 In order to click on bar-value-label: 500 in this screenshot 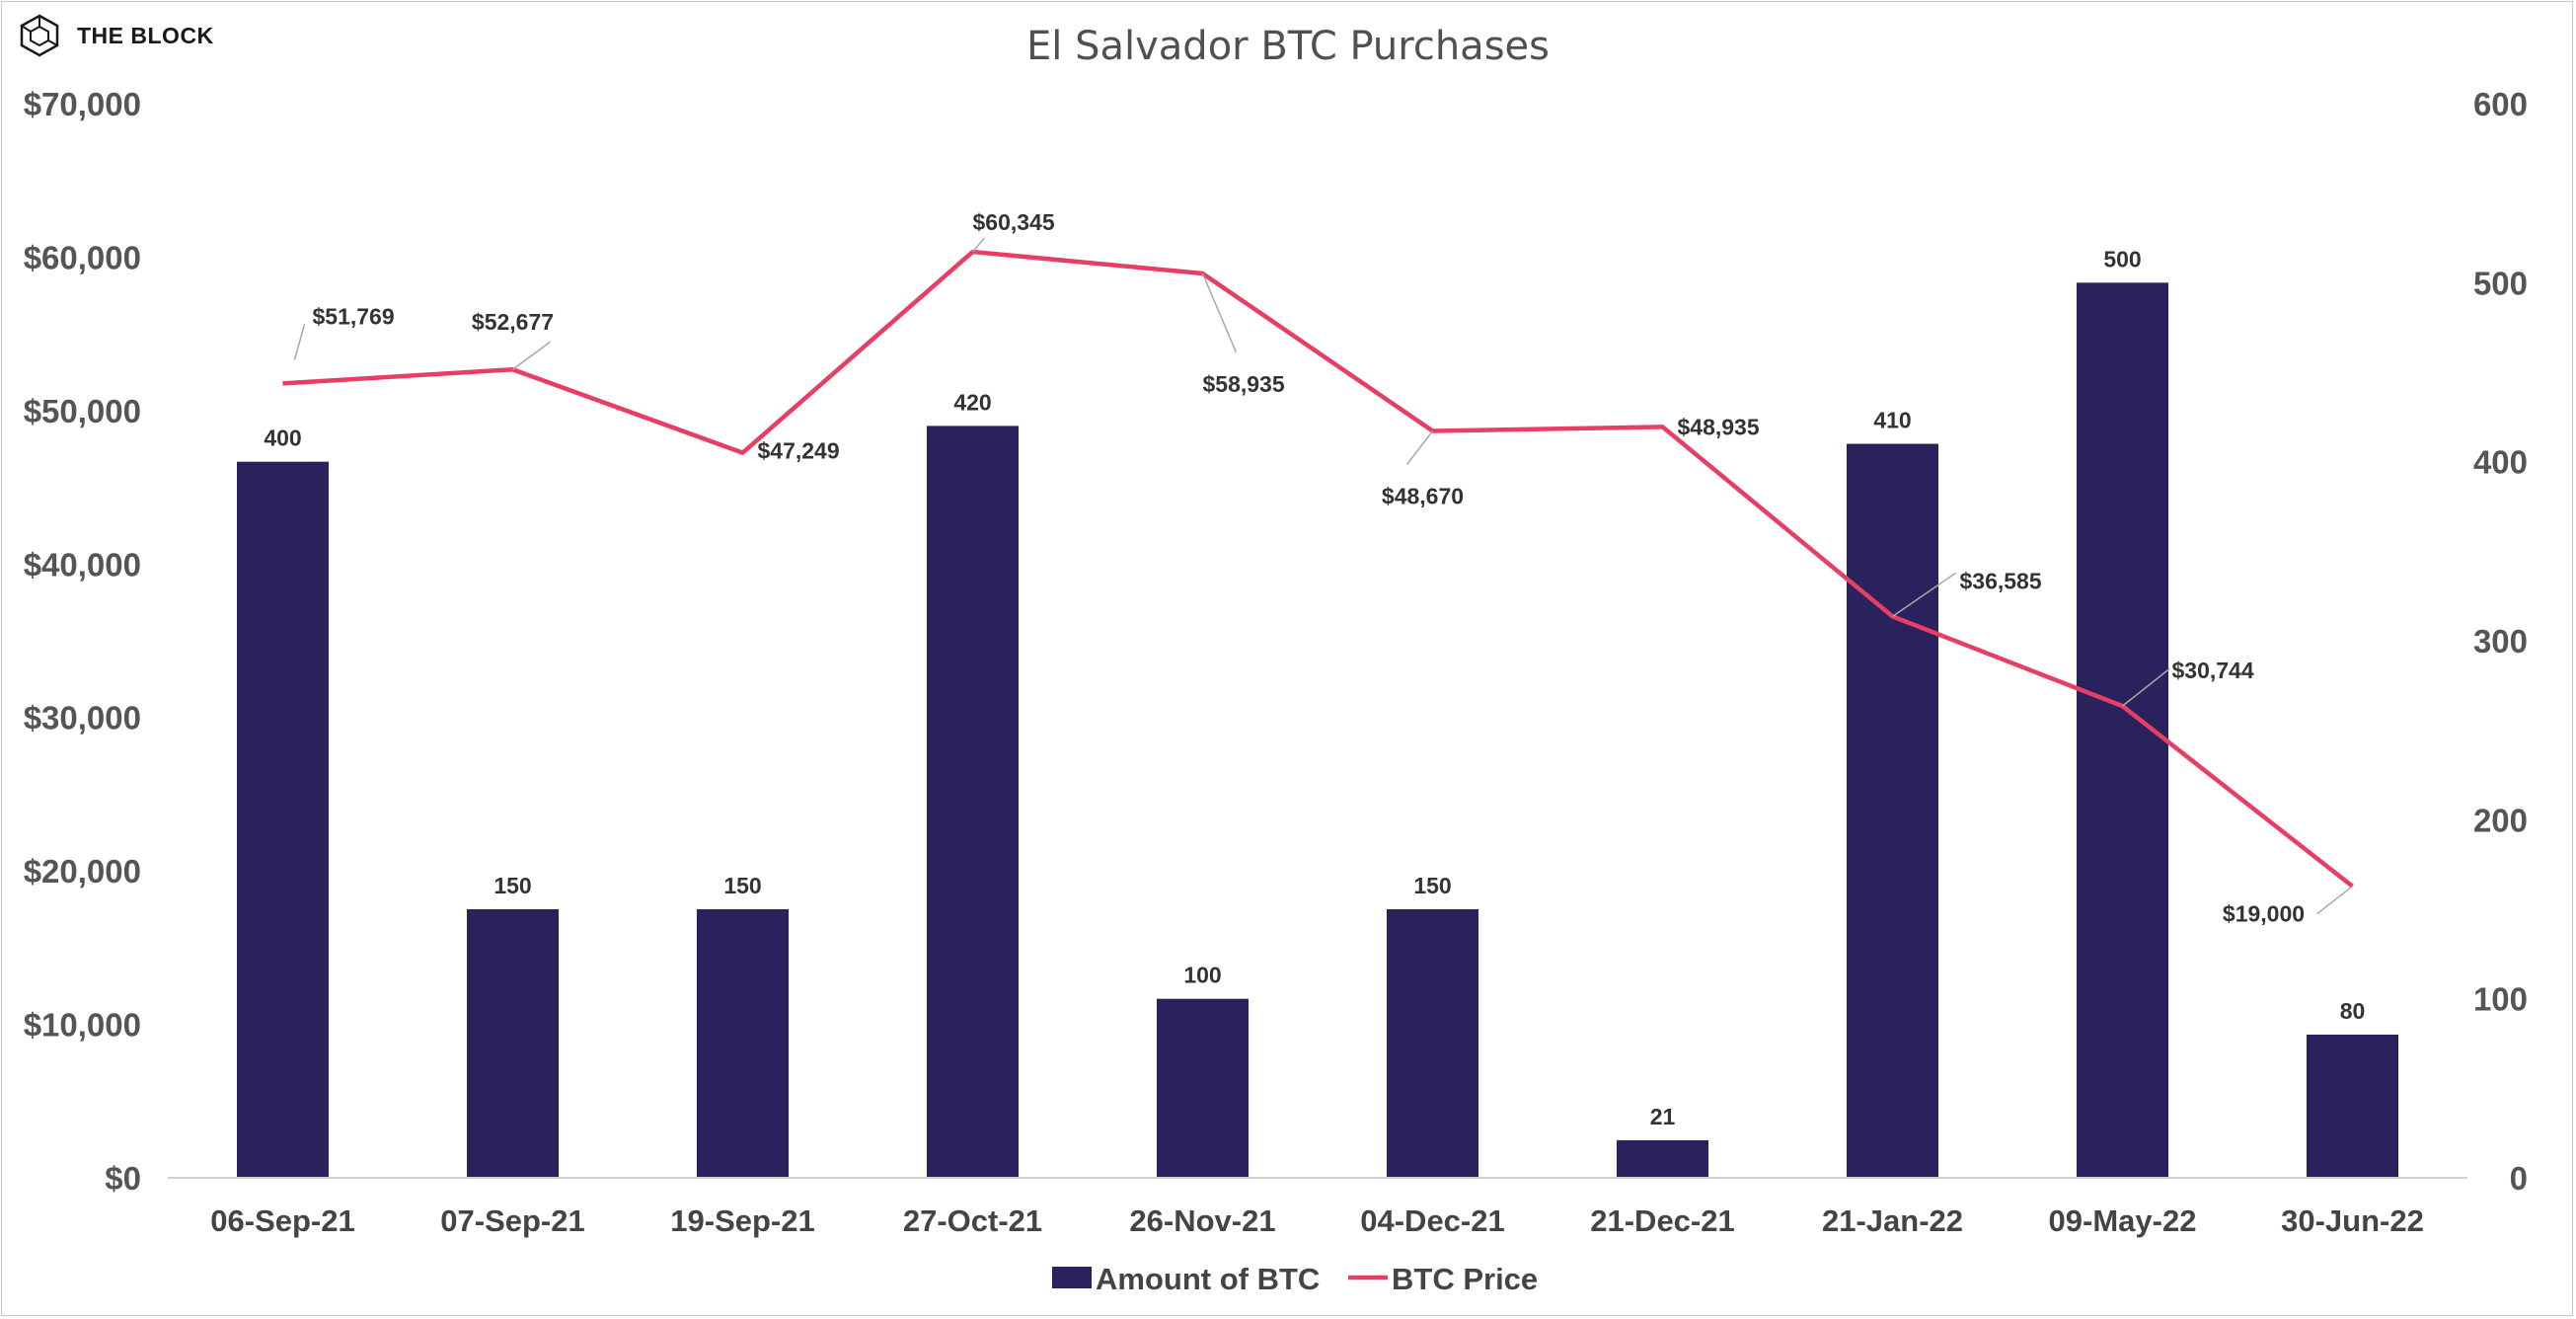, I will do `click(2122, 259)`.